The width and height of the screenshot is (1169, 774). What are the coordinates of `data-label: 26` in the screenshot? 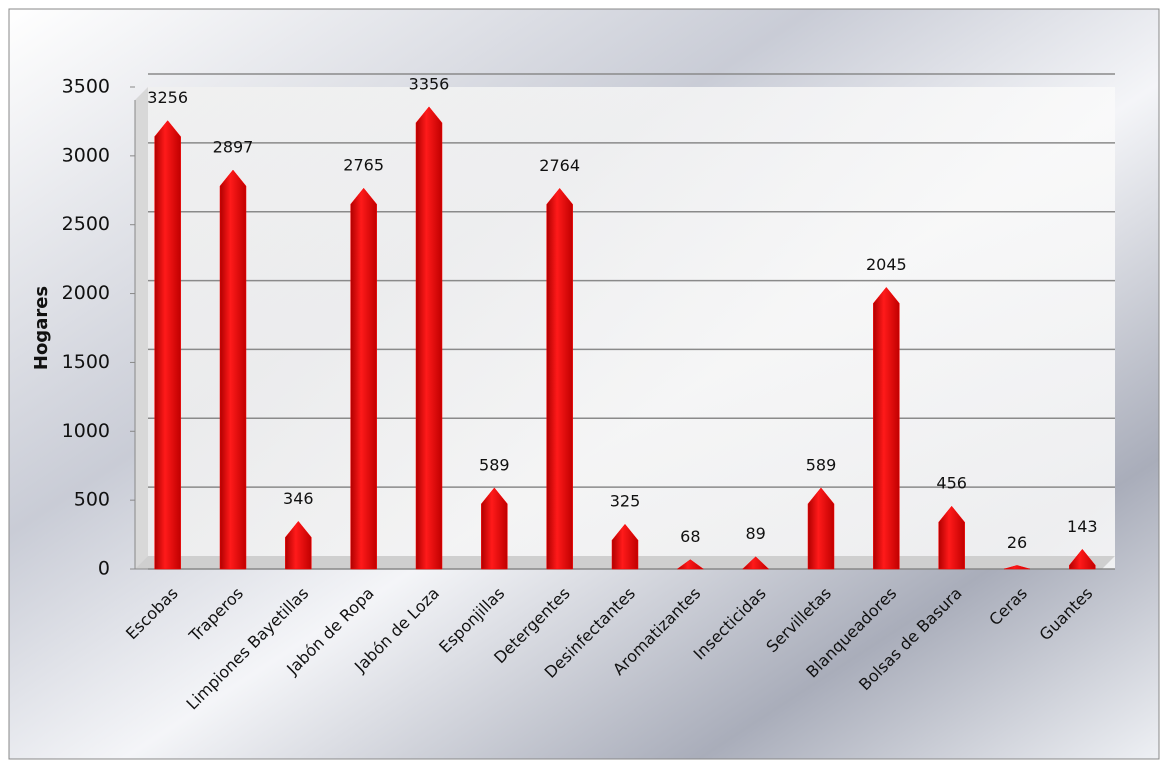 It's located at (1017, 542).